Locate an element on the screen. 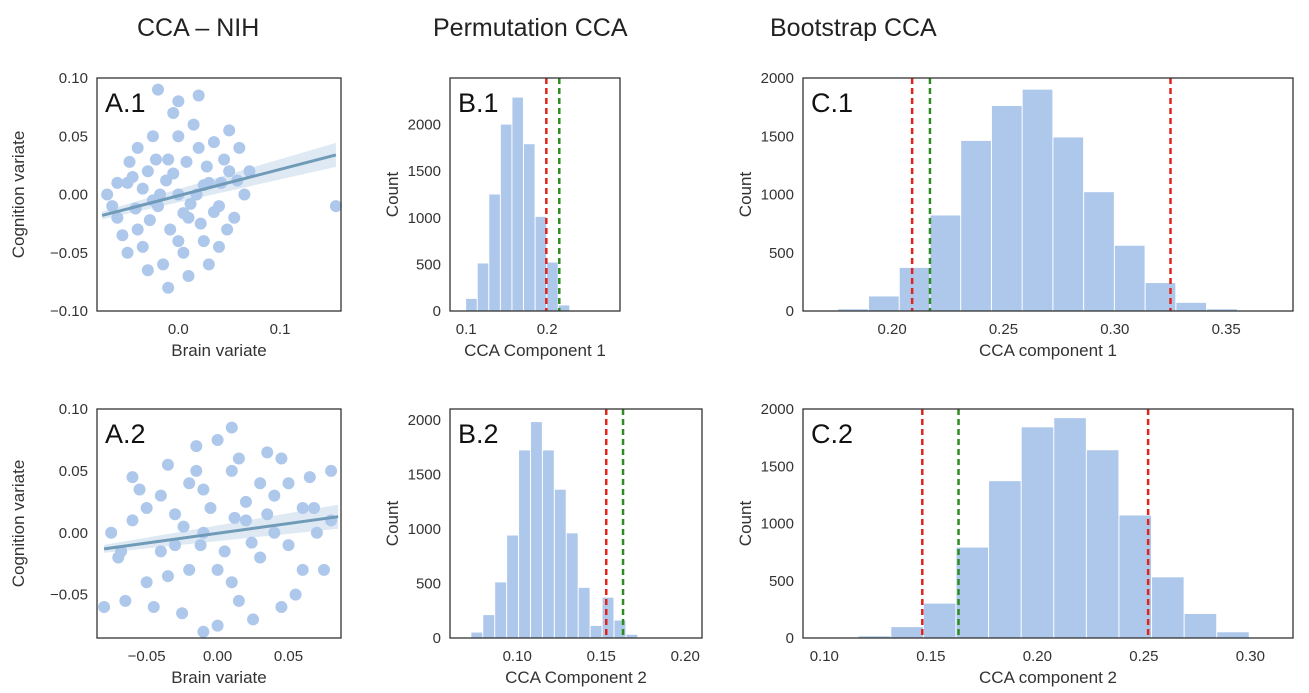  x-tick-label: 0.0 is located at coordinates (178, 329).